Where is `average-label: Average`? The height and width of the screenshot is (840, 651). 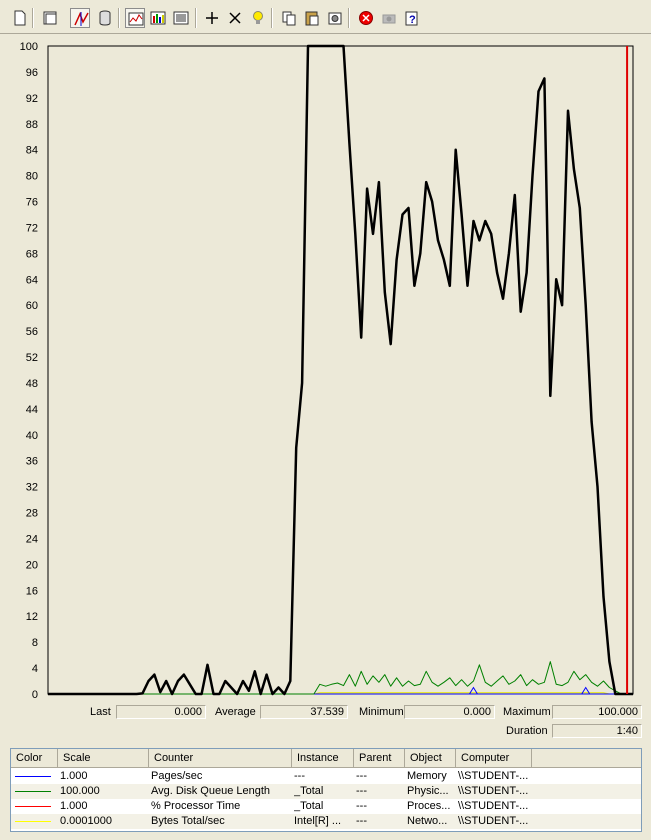
average-label: Average is located at coordinates (235, 712).